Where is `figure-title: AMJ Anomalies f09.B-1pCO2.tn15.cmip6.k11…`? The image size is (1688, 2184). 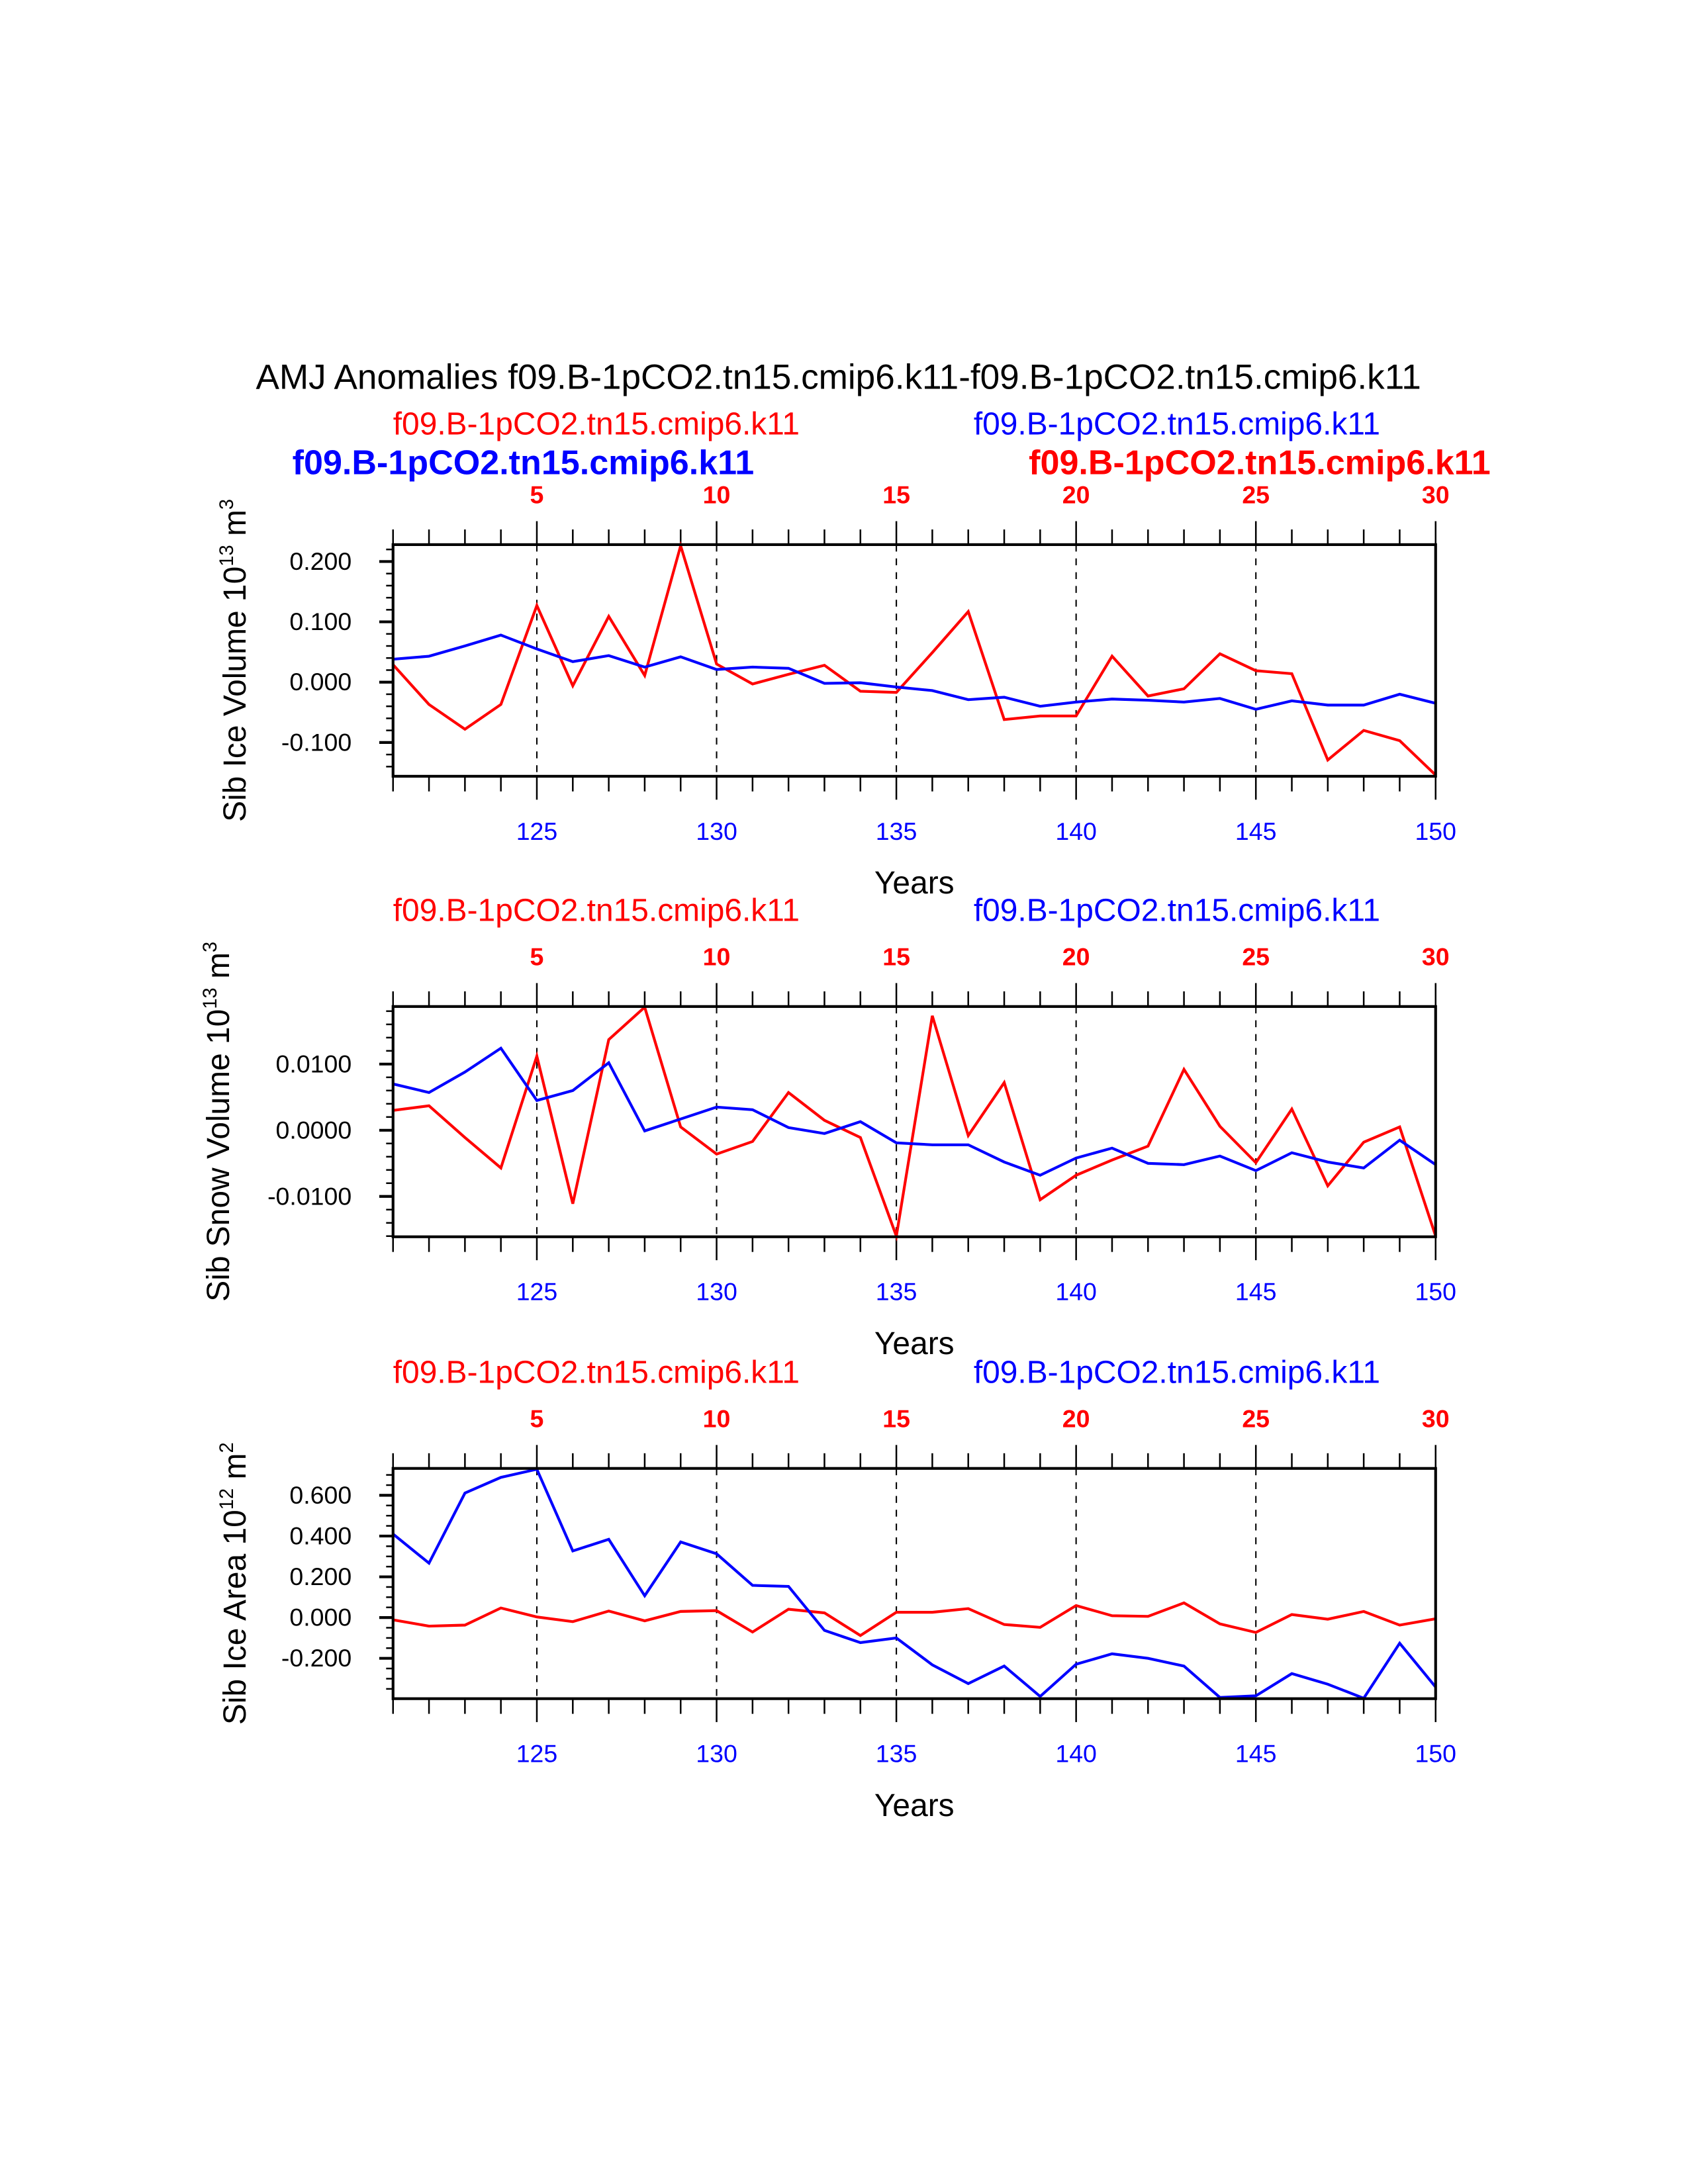
figure-title: AMJ Anomalies f09.B-1pCO2.tn15.cmip6.k11… is located at coordinates (838, 377).